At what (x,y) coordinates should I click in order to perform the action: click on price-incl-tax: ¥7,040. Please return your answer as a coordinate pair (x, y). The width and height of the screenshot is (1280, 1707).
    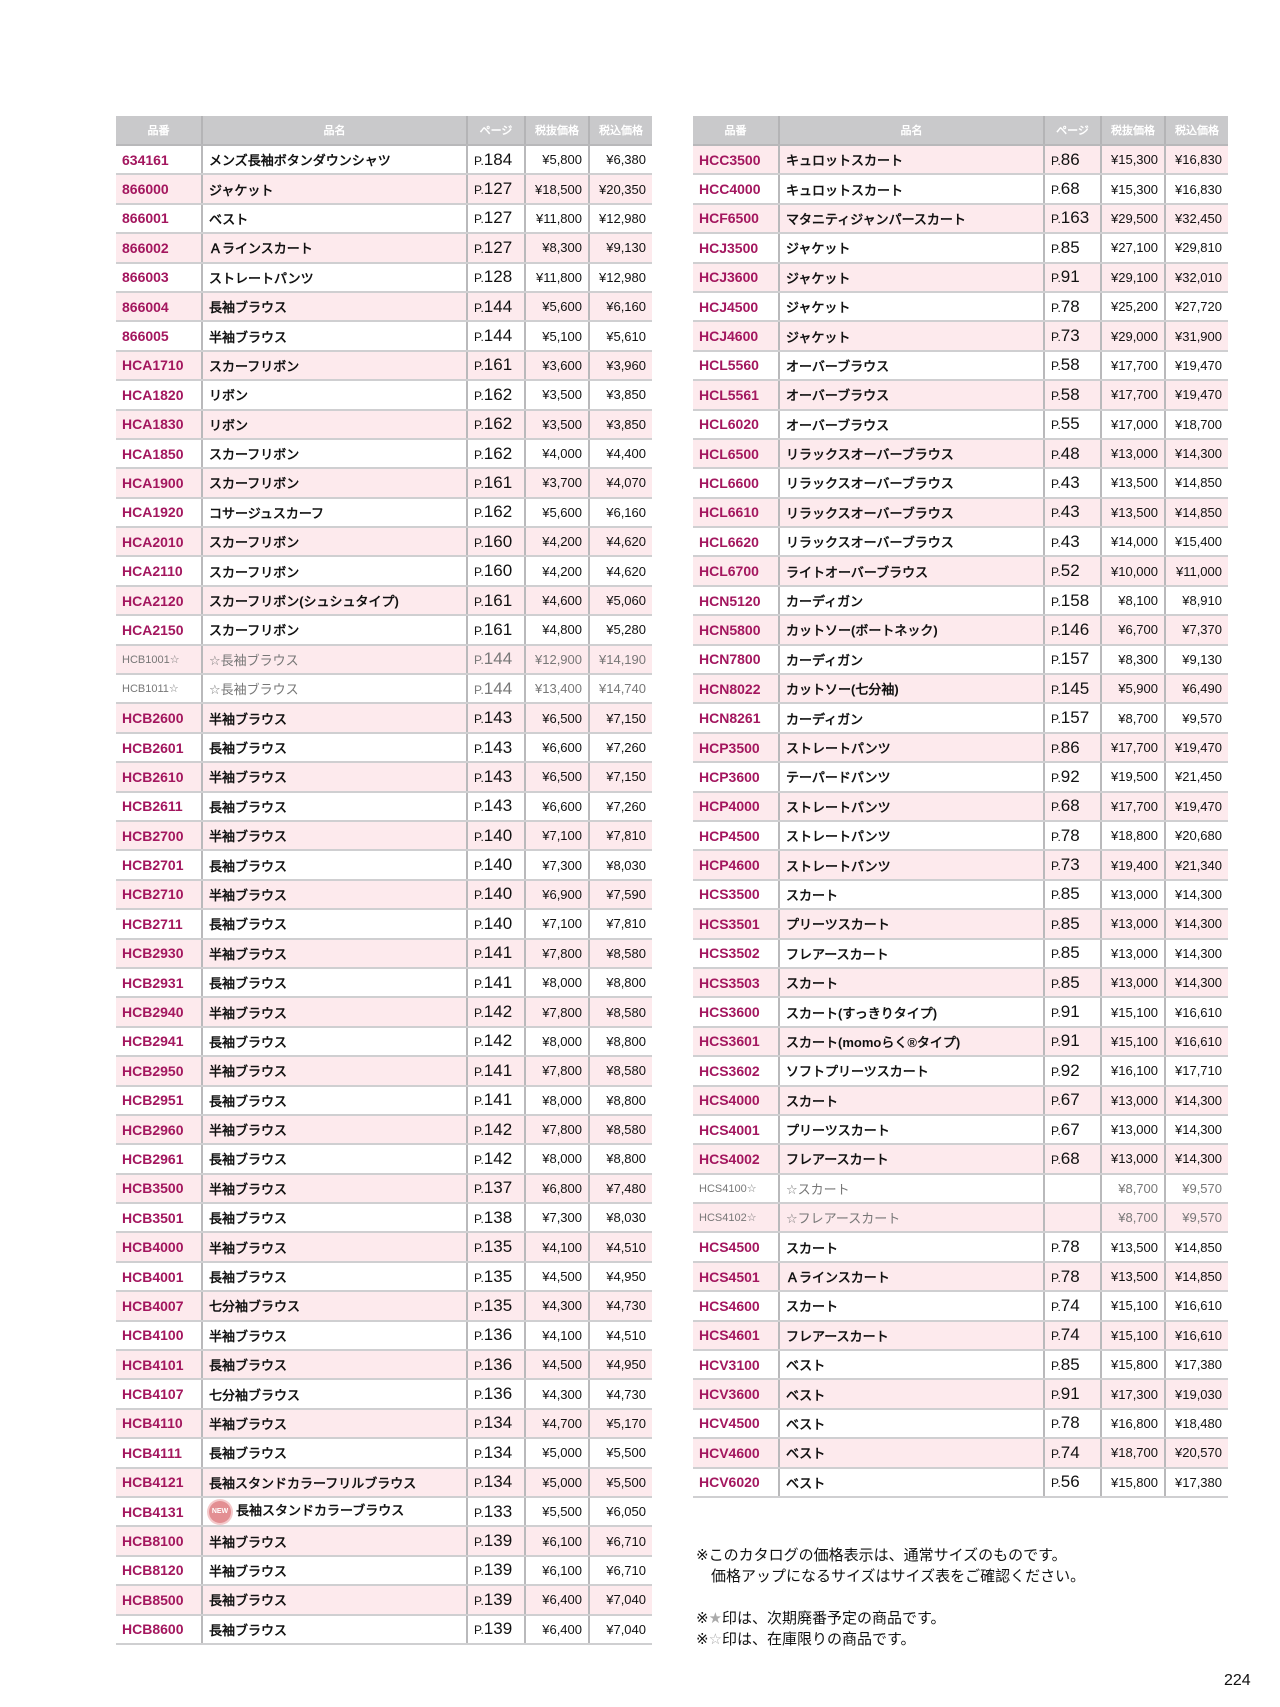
    Looking at the image, I should click on (620, 1600).